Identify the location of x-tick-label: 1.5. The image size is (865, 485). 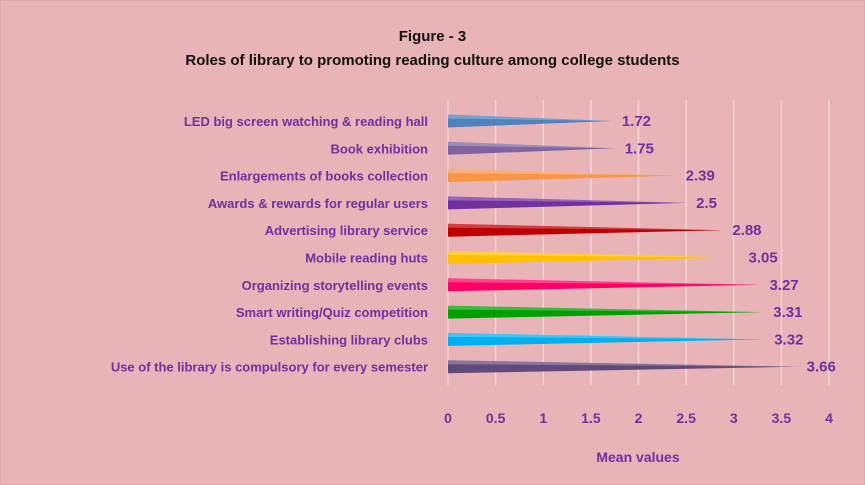
(591, 418).